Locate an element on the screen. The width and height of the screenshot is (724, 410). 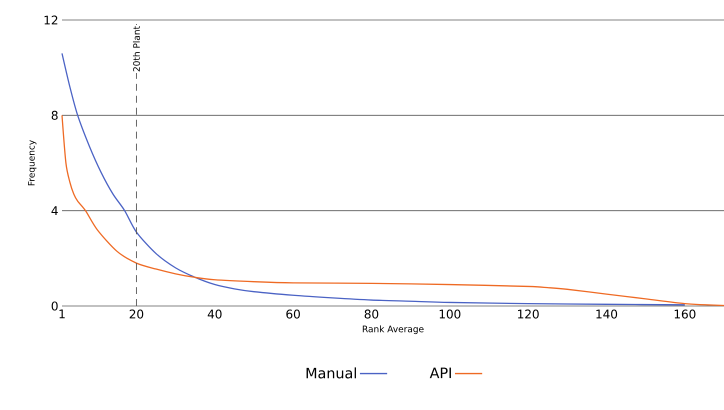
x-tick-label: 40 is located at coordinates (215, 314).